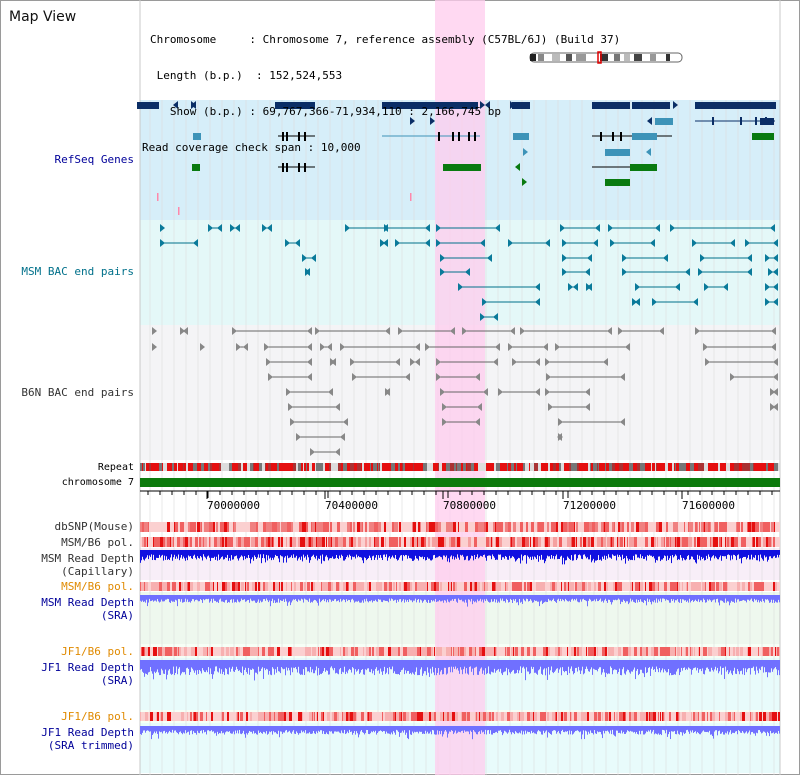 This screenshot has height=775, width=800. Describe the element at coordinates (581, 57) in the screenshot. I see `ideogram-band` at that location.